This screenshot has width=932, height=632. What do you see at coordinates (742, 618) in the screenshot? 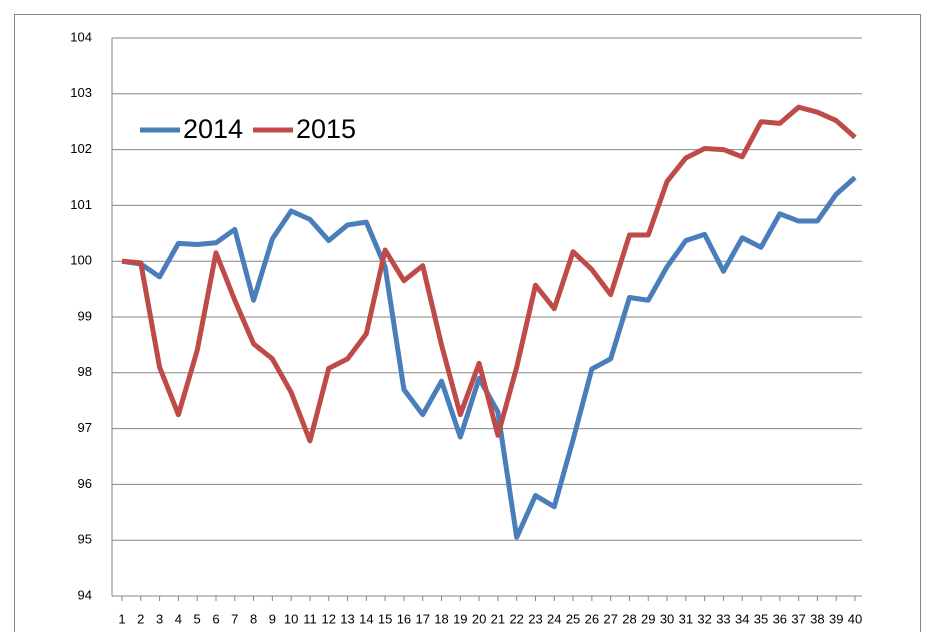
I see `x-tick-label: 34` at bounding box center [742, 618].